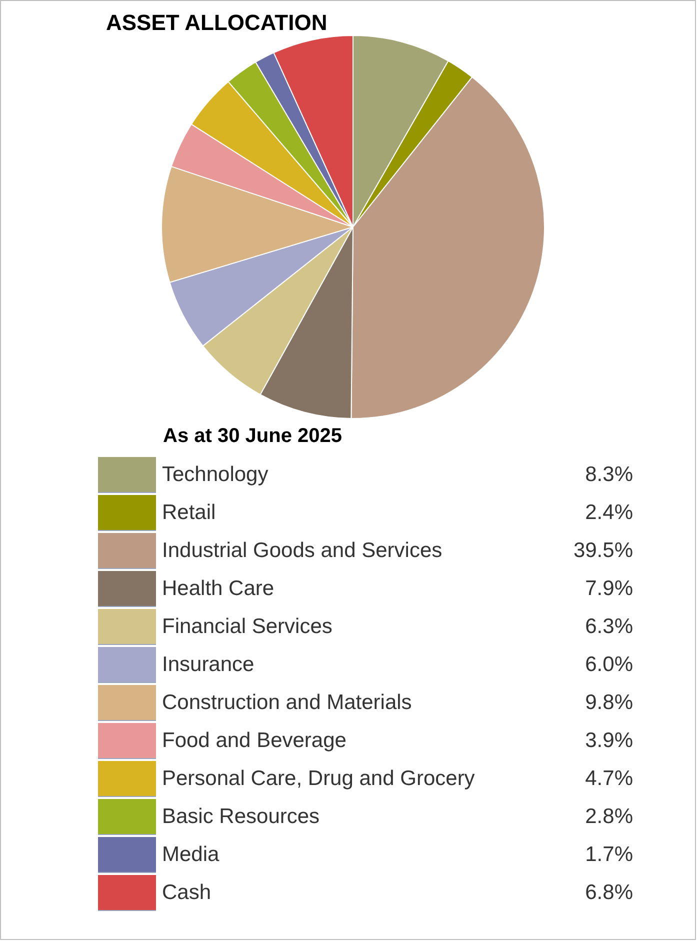 The image size is (700, 945). I want to click on data-label: 2.4%, so click(609, 513).